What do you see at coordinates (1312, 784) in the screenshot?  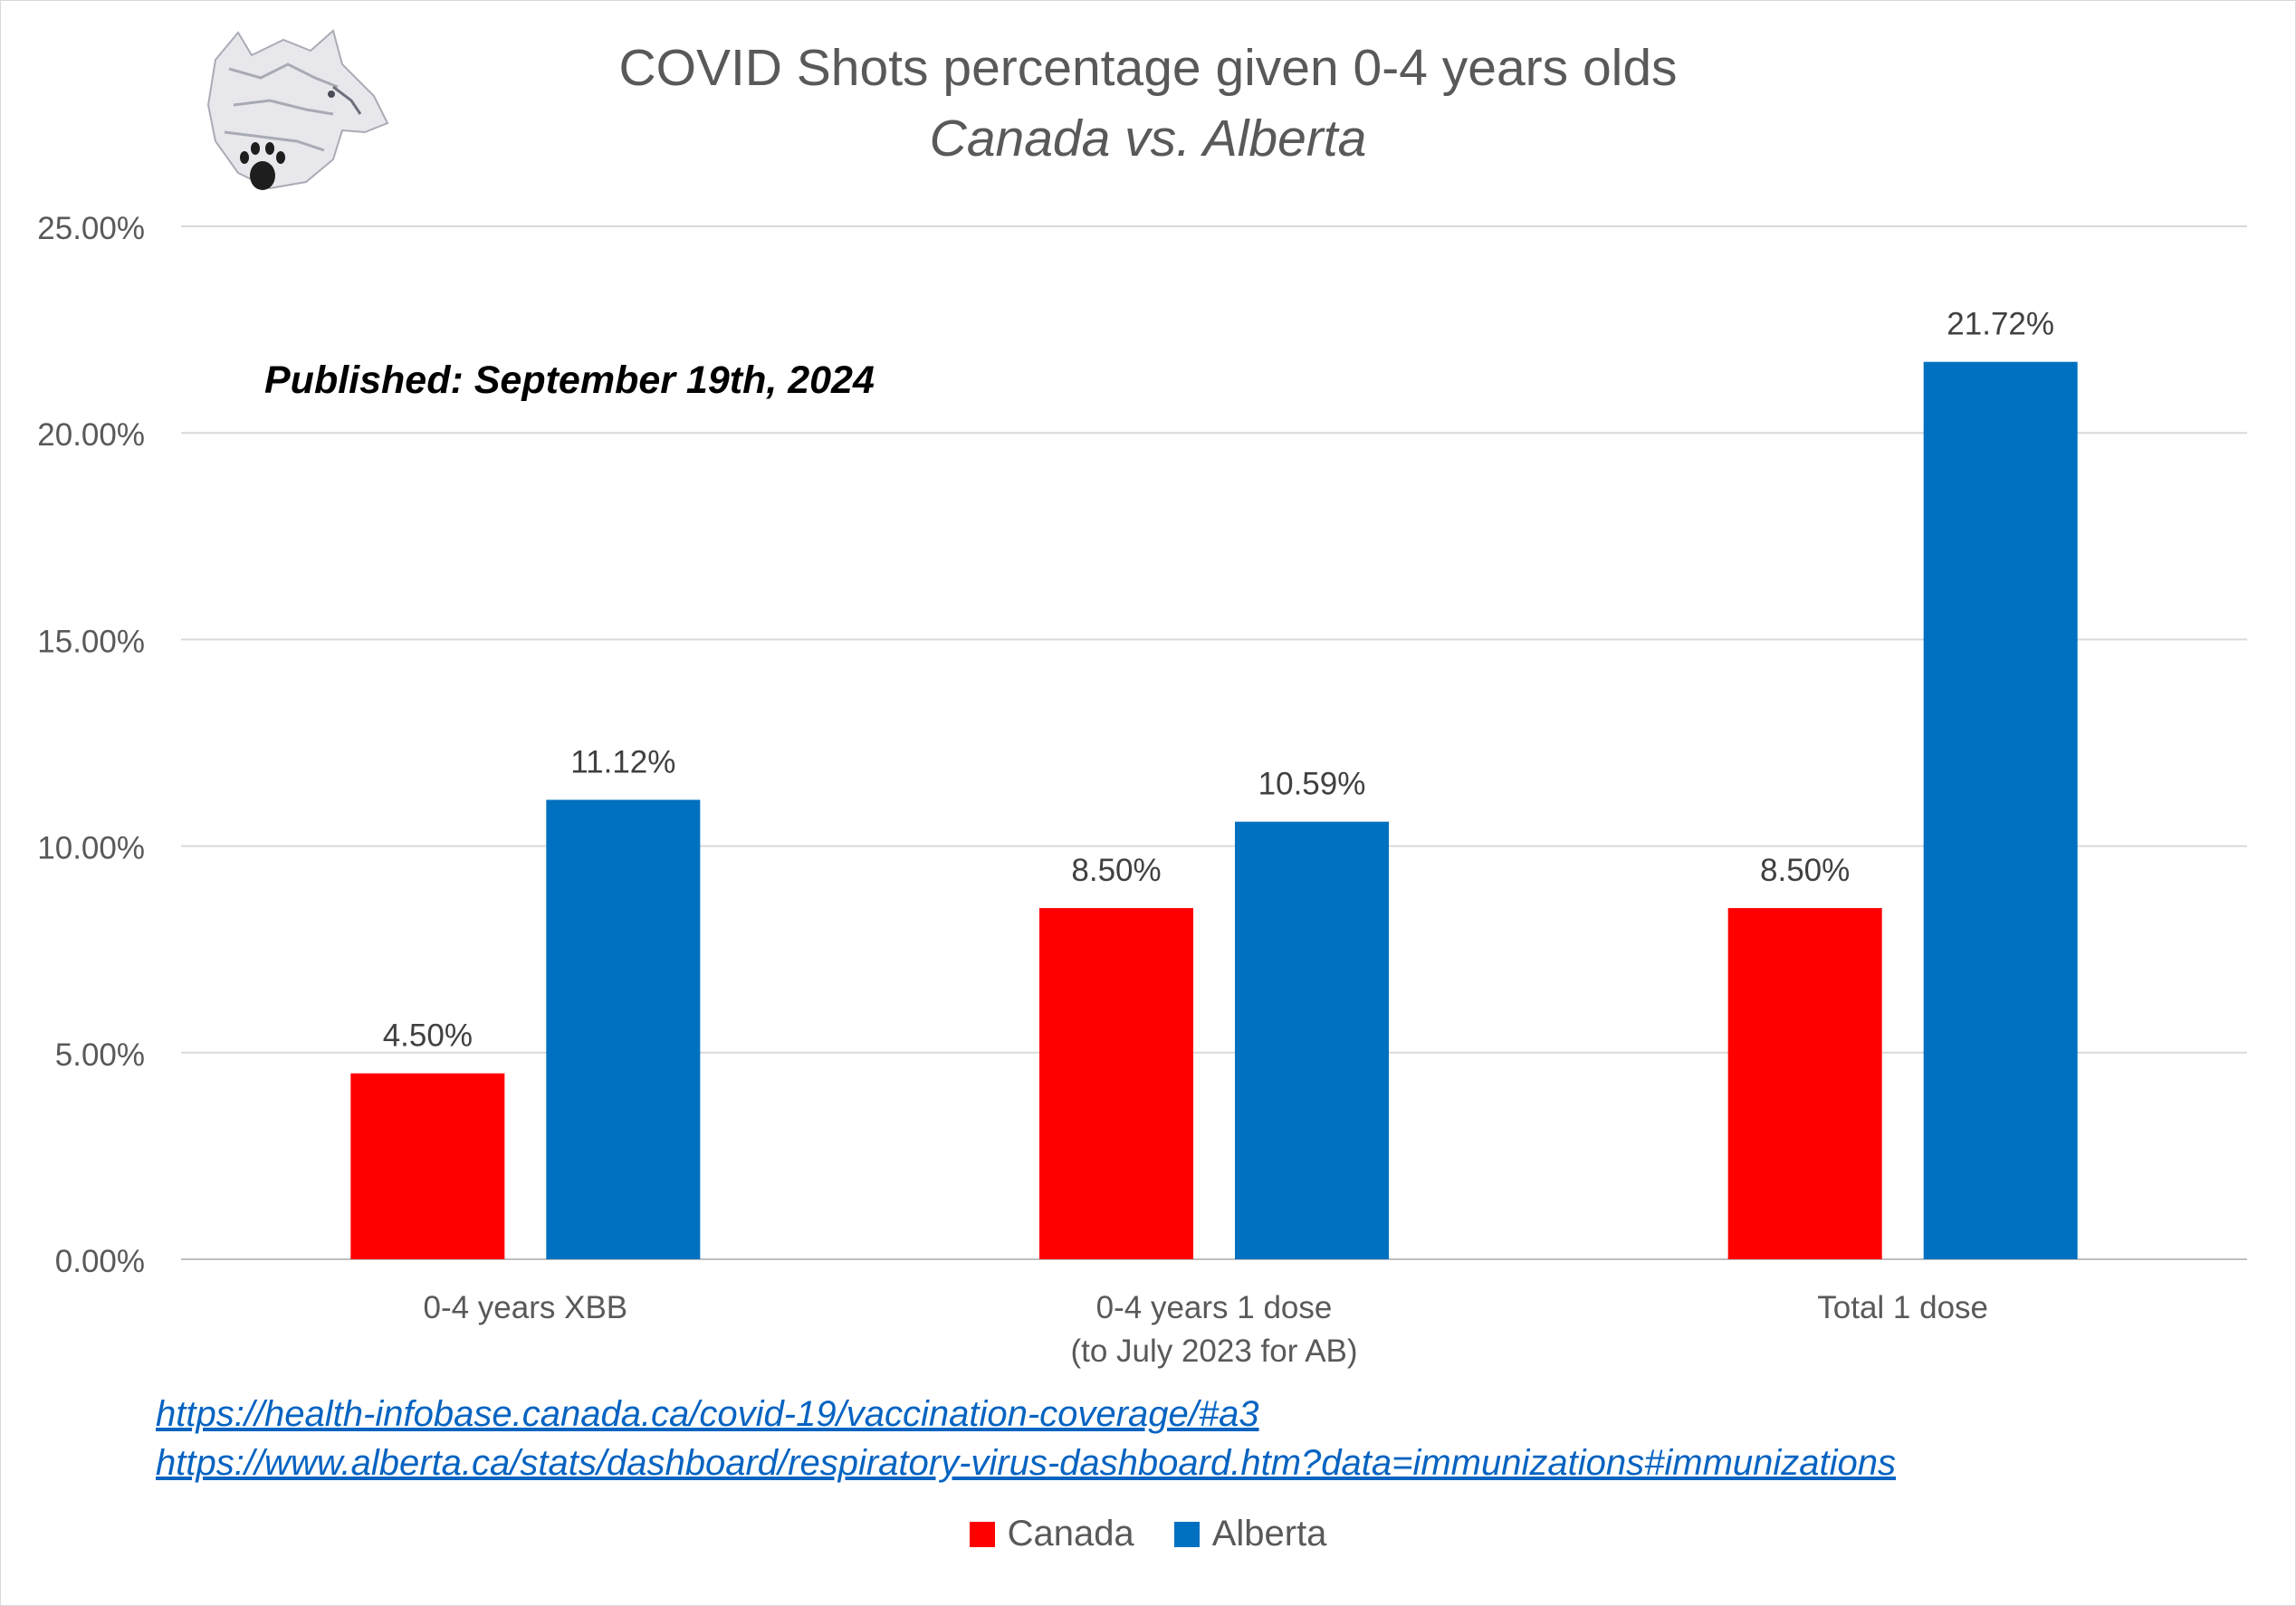 I see `data-label: 10.59%` at bounding box center [1312, 784].